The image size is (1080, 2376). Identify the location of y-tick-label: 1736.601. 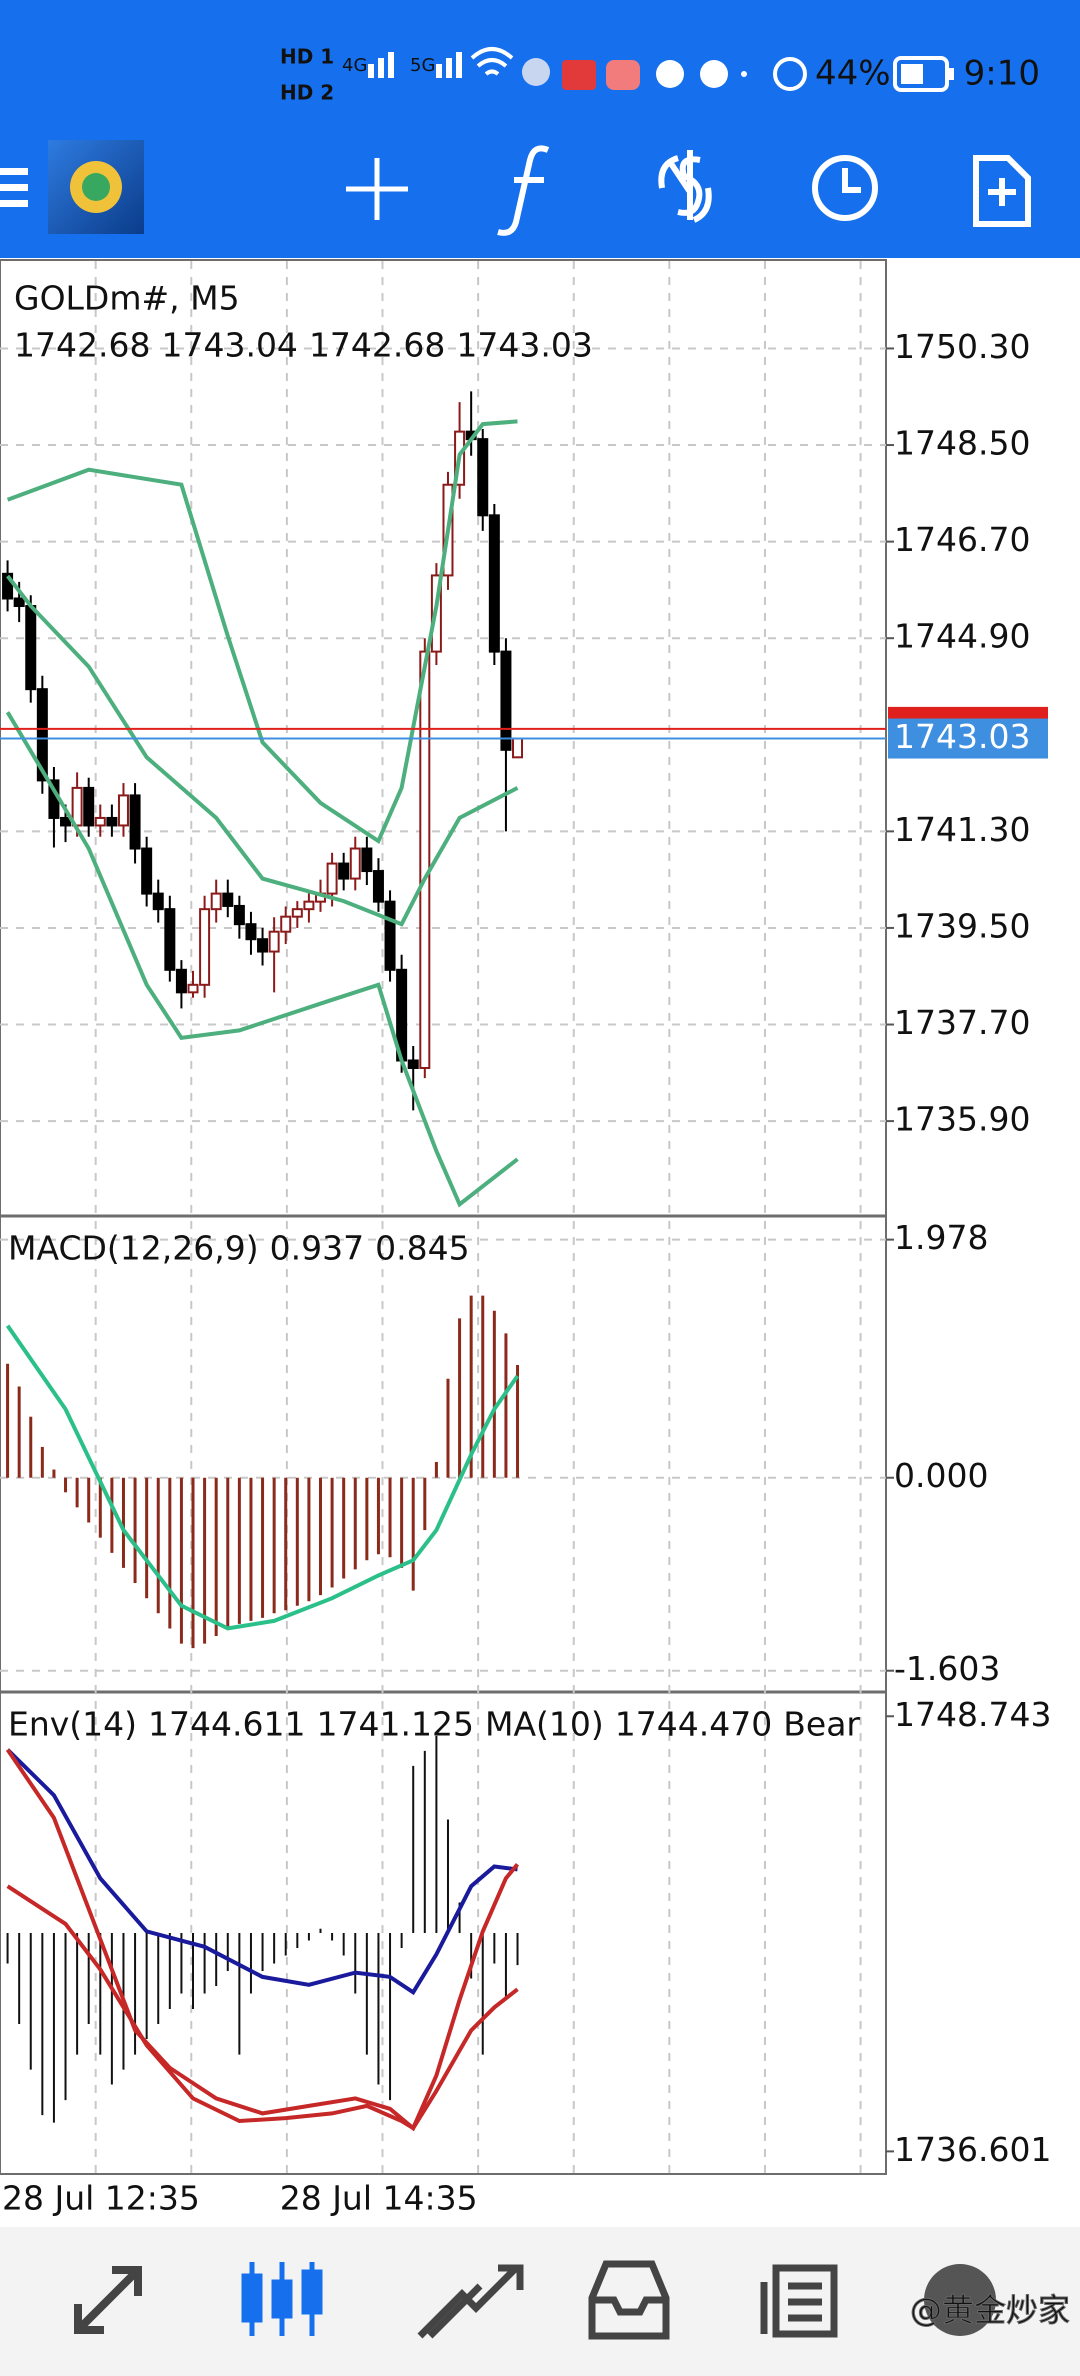
(972, 2149).